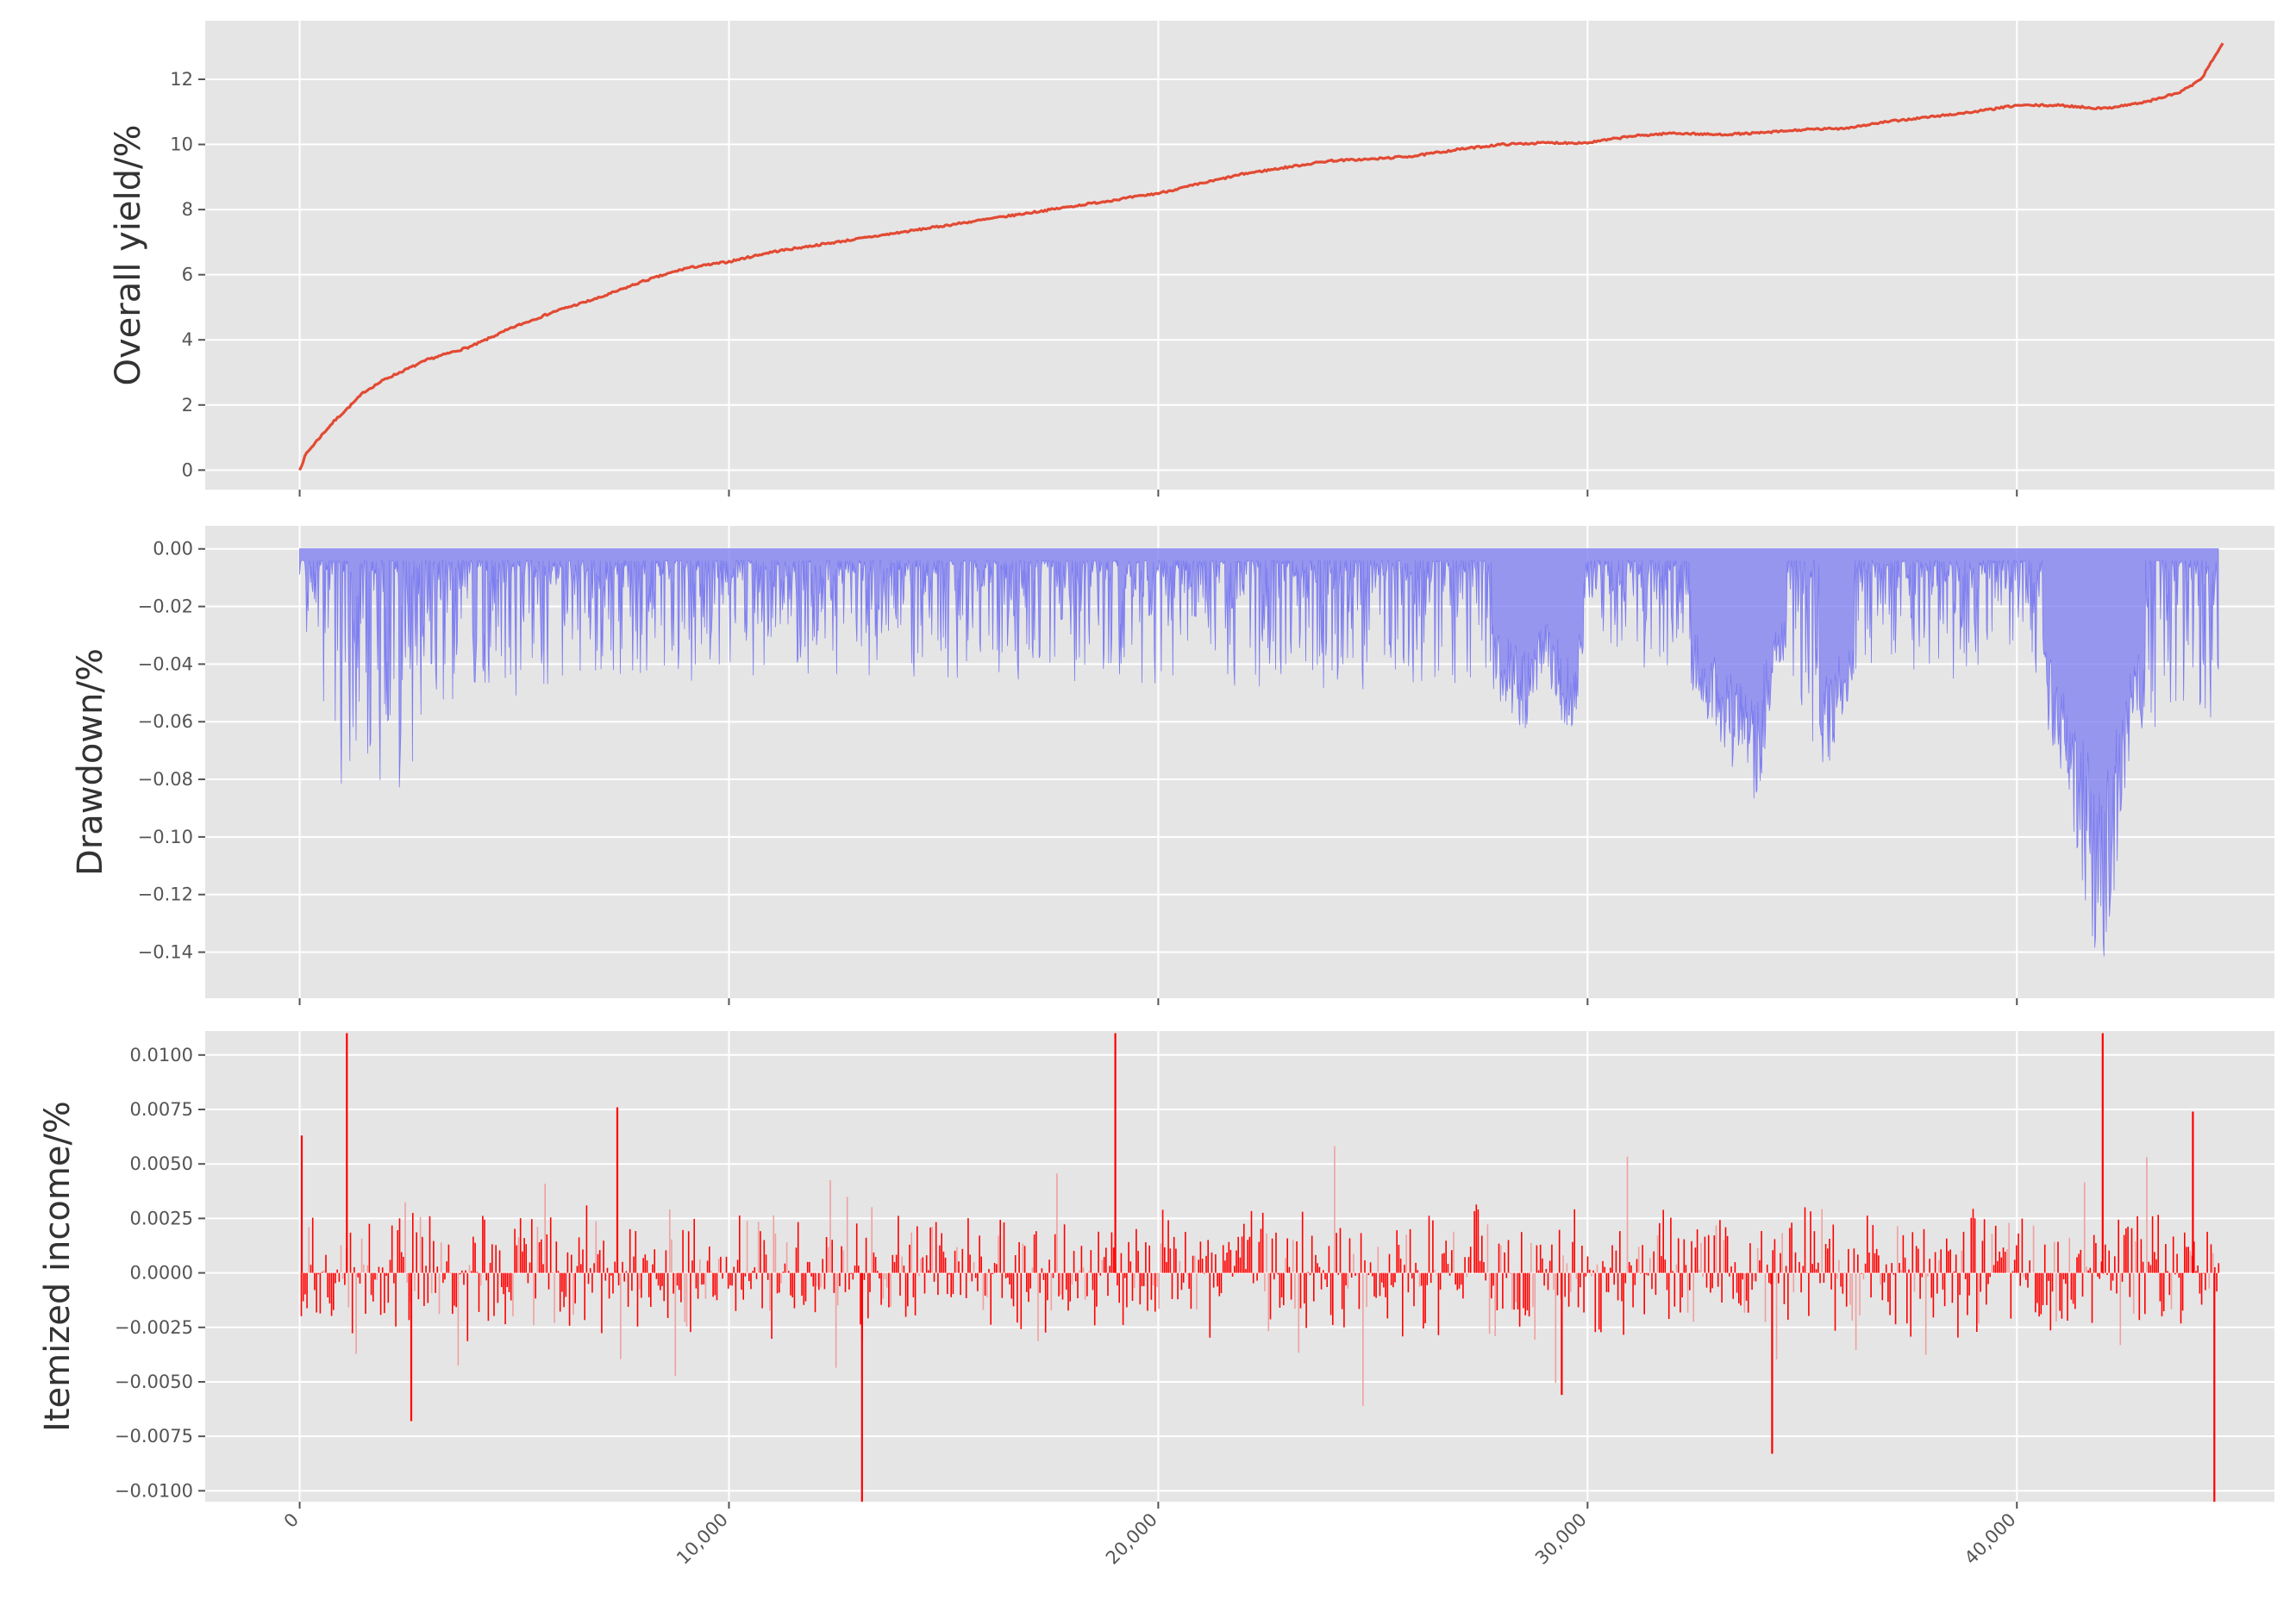 The height and width of the screenshot is (1606, 2296). I want to click on y-tick-label: 0.0075, so click(161, 1109).